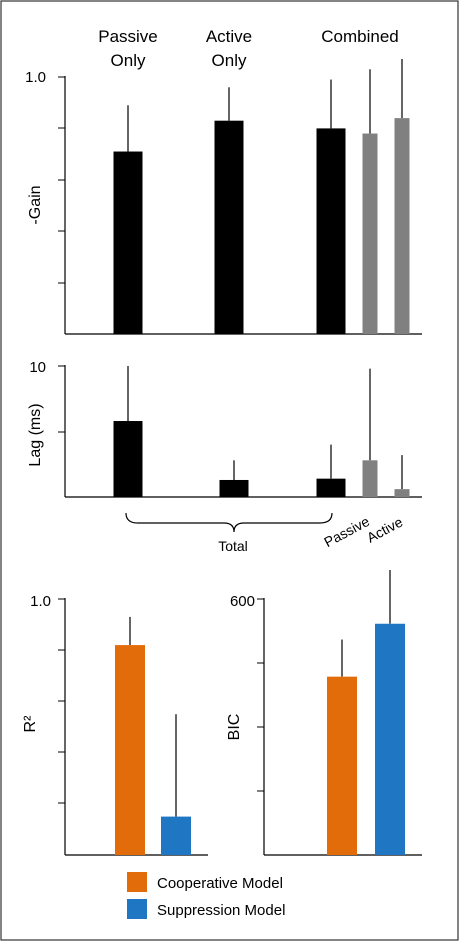 This screenshot has height=941, width=459. I want to click on header-passive-only-line1: Passive, so click(128, 36).